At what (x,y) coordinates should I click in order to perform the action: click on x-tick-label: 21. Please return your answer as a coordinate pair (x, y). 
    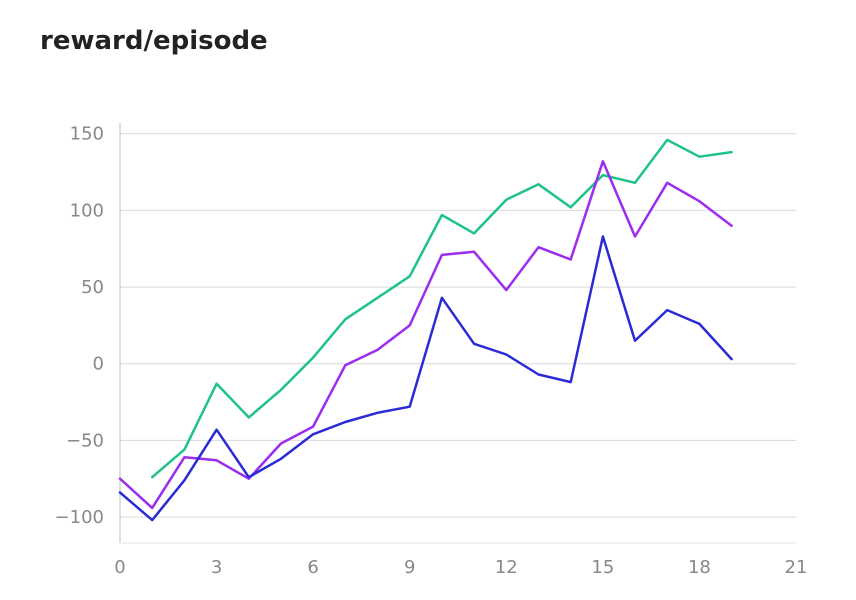
    Looking at the image, I should click on (796, 567).